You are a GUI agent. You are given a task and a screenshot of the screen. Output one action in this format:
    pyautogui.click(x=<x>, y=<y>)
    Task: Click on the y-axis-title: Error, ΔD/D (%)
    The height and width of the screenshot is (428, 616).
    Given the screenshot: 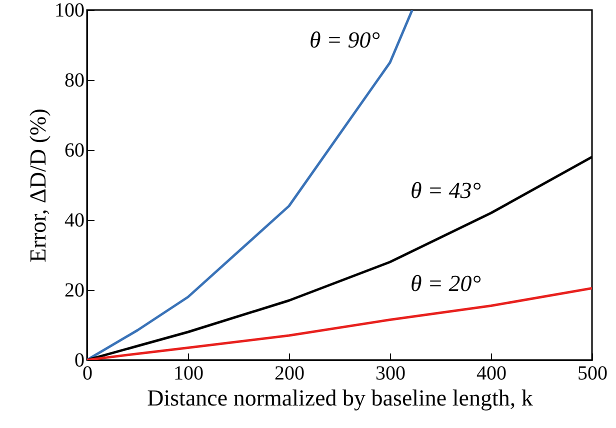 What is the action you would take?
    pyautogui.click(x=38, y=185)
    